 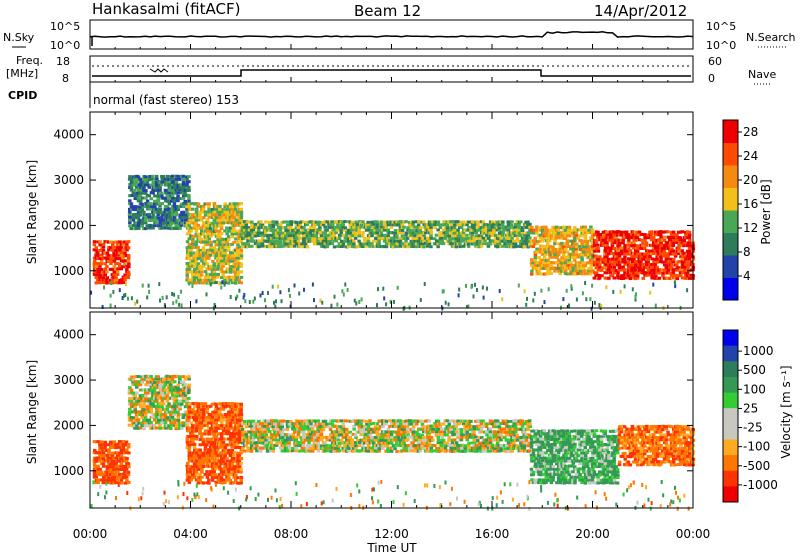 What do you see at coordinates (239, 290) in the screenshot?
I see `speckle-cell` at bounding box center [239, 290].